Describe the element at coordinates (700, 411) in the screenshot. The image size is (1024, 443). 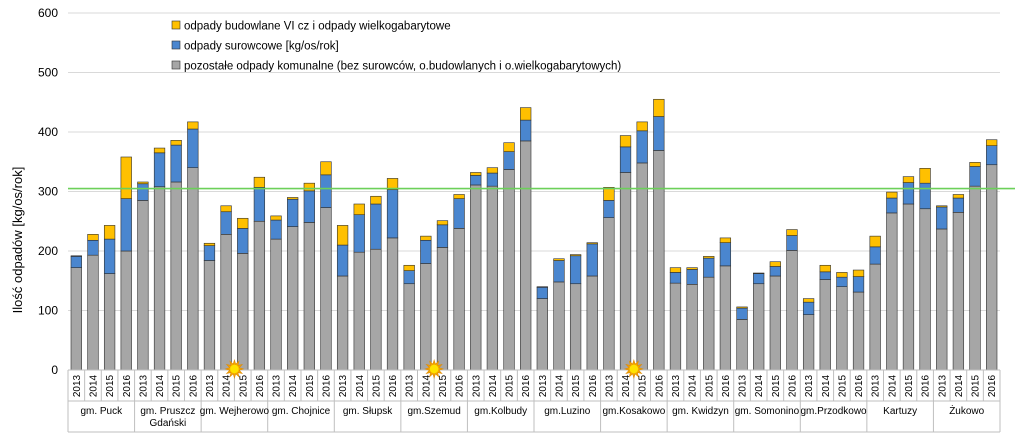
I see `group-label: gm. Kwidzyn` at that location.